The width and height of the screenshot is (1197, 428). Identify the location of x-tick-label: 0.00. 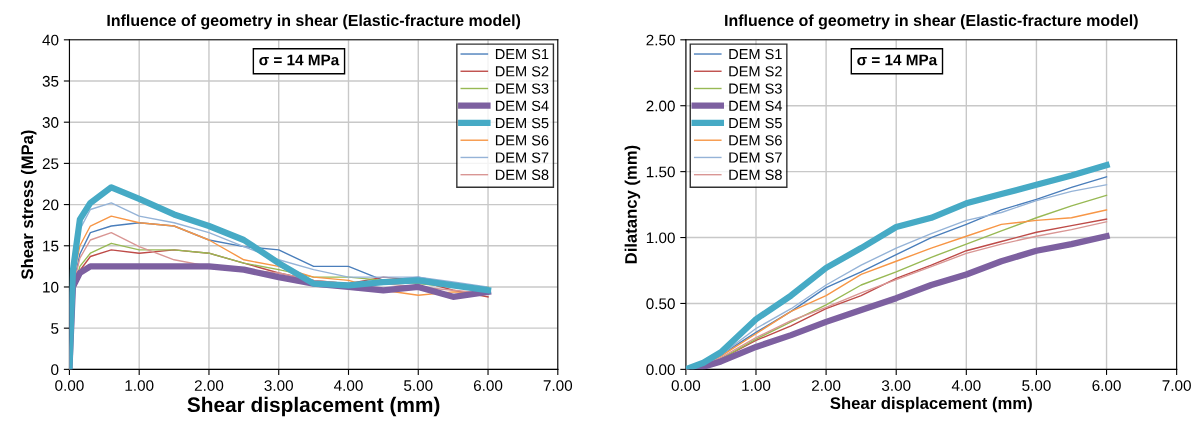
(686, 385).